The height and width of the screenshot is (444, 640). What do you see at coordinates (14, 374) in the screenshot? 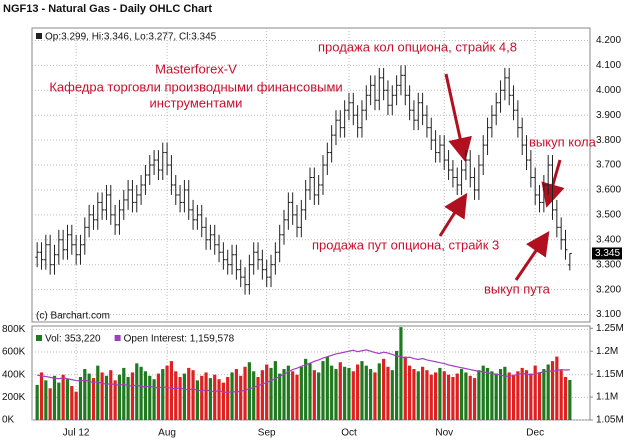
I see `y-tick-label: 400K` at bounding box center [14, 374].